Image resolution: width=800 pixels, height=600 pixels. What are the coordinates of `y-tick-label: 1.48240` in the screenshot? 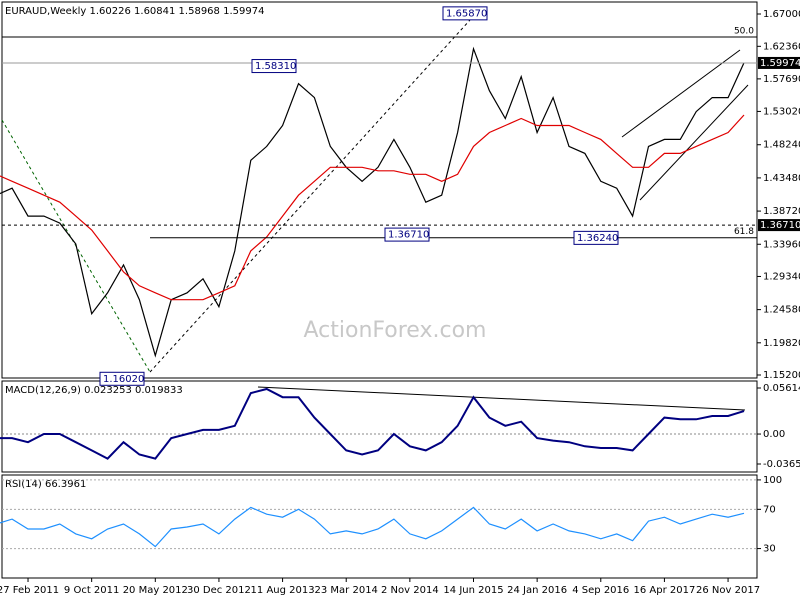 It's located at (781, 145).